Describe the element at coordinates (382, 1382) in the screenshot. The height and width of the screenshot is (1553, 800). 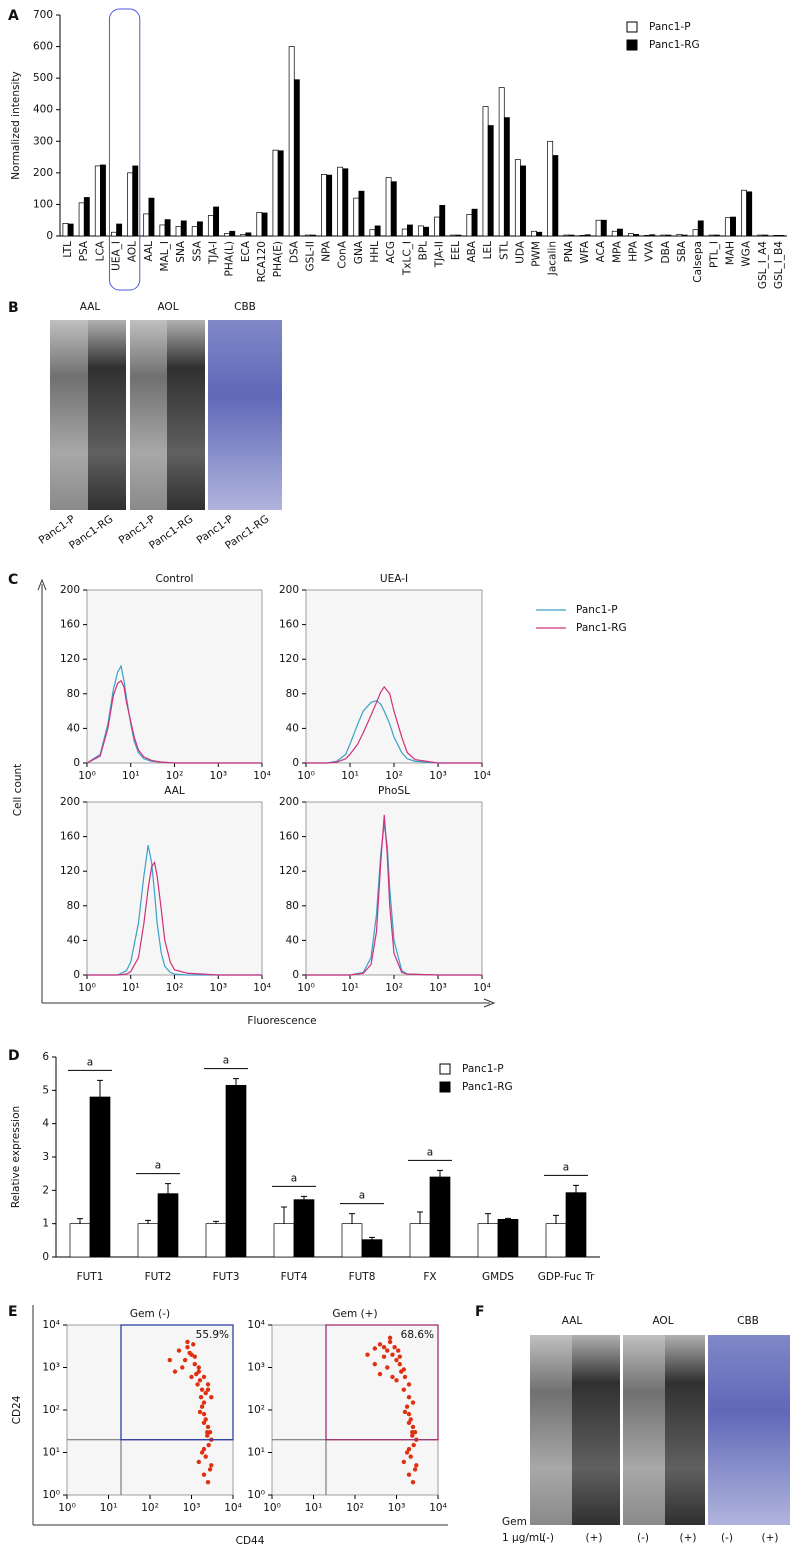
I see `gate-box` at that location.